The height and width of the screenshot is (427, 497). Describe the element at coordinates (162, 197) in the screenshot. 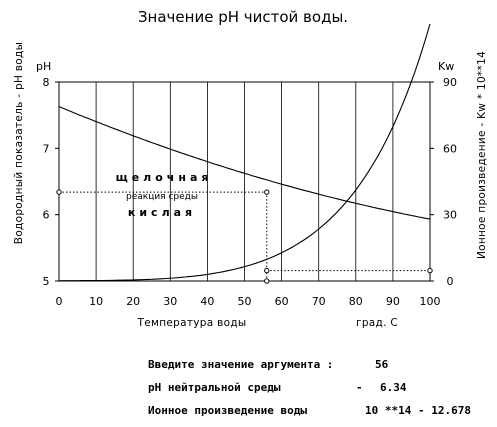

I see `region-label-reaction: реакция среды` at that location.